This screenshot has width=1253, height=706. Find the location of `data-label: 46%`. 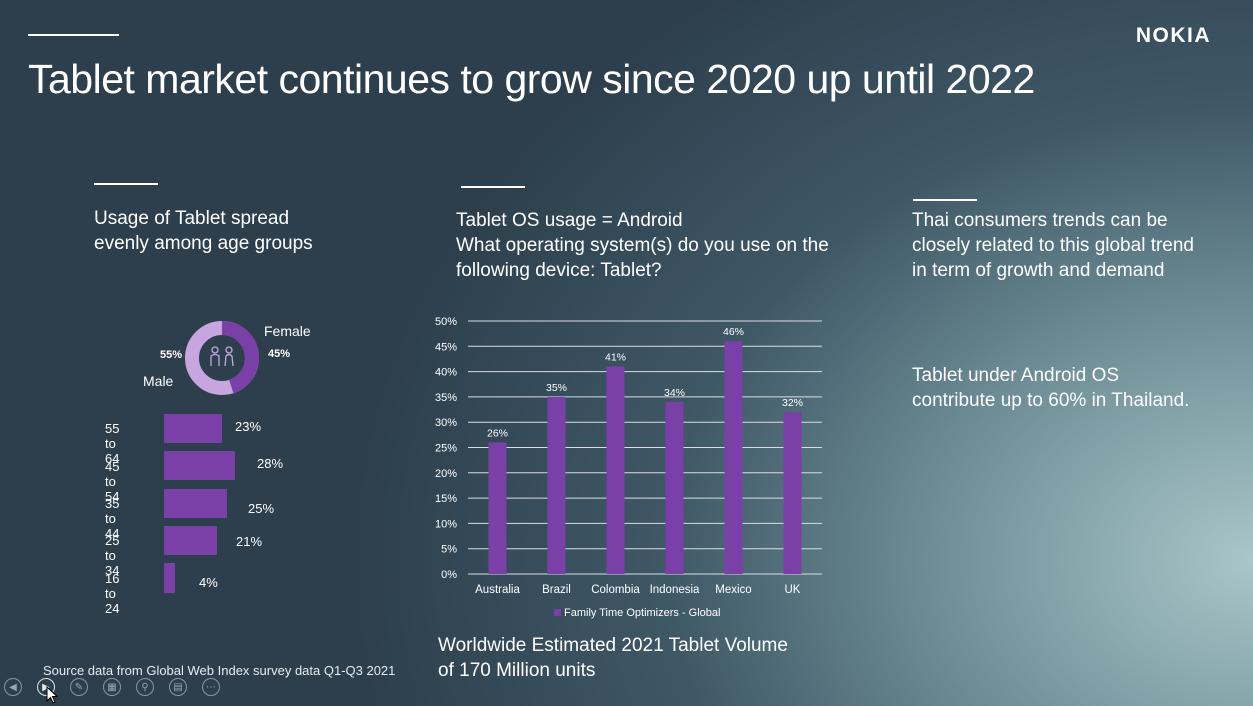

data-label: 46% is located at coordinates (733, 332).